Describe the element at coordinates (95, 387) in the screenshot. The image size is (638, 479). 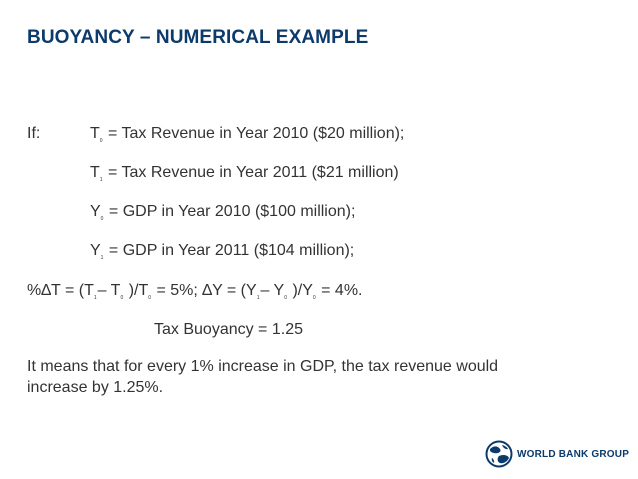
I see `conclusion-line: increase by 1.25%.` at that location.